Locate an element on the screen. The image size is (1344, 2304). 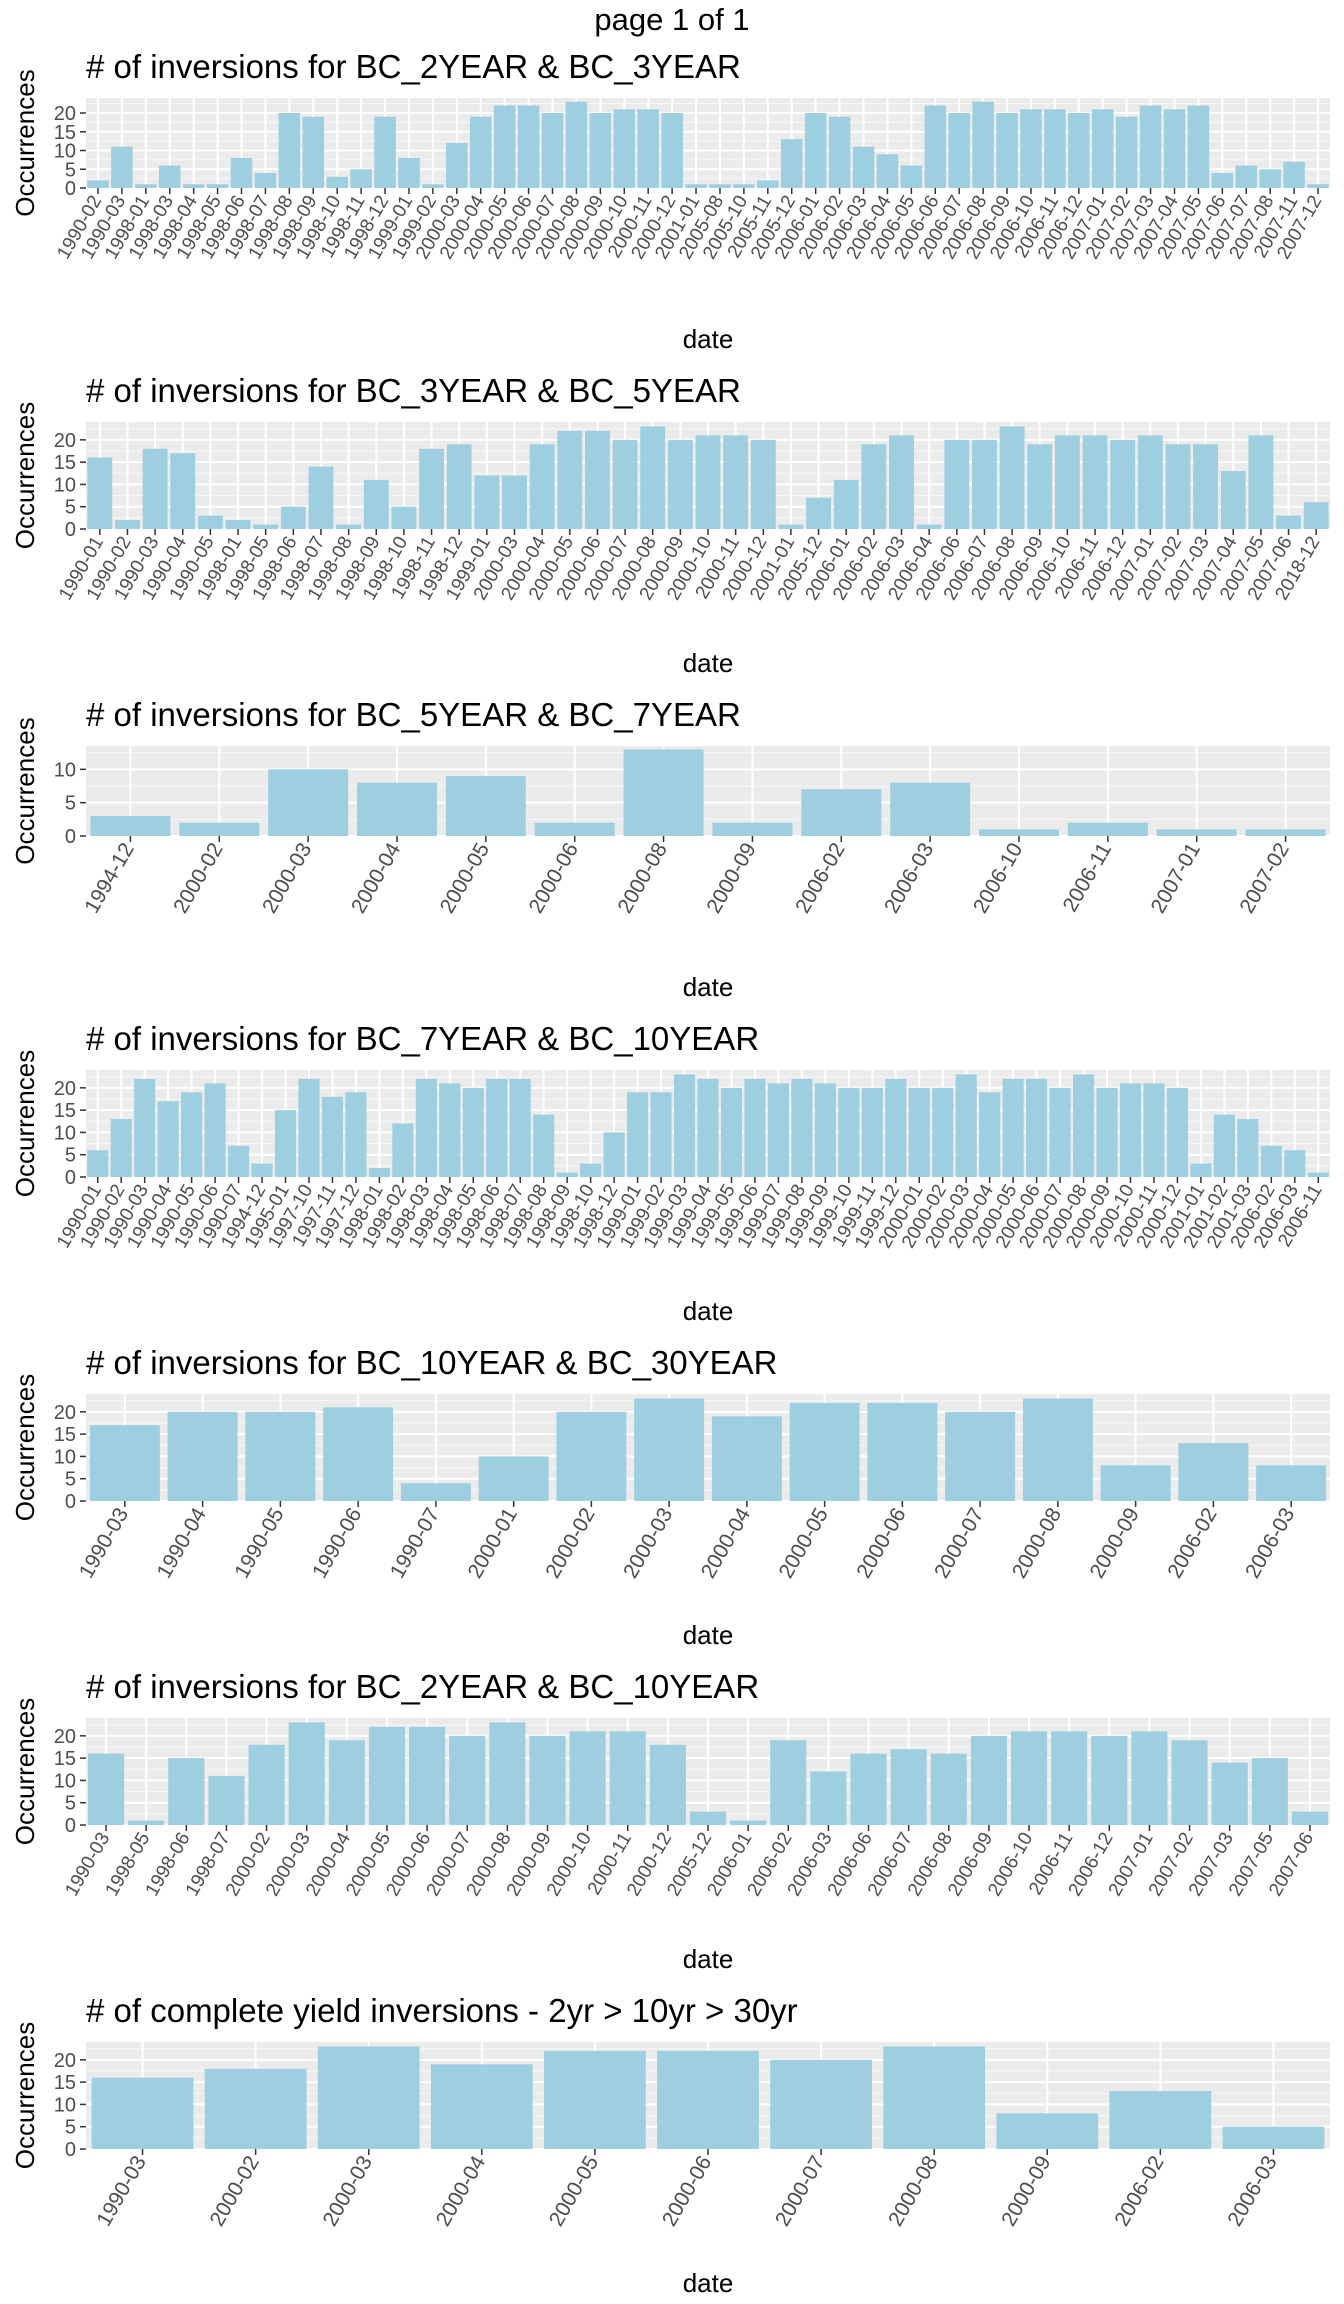
chart-title: # of inversions for BC_2YEAR & BC_10YEAR is located at coordinates (423, 1686).